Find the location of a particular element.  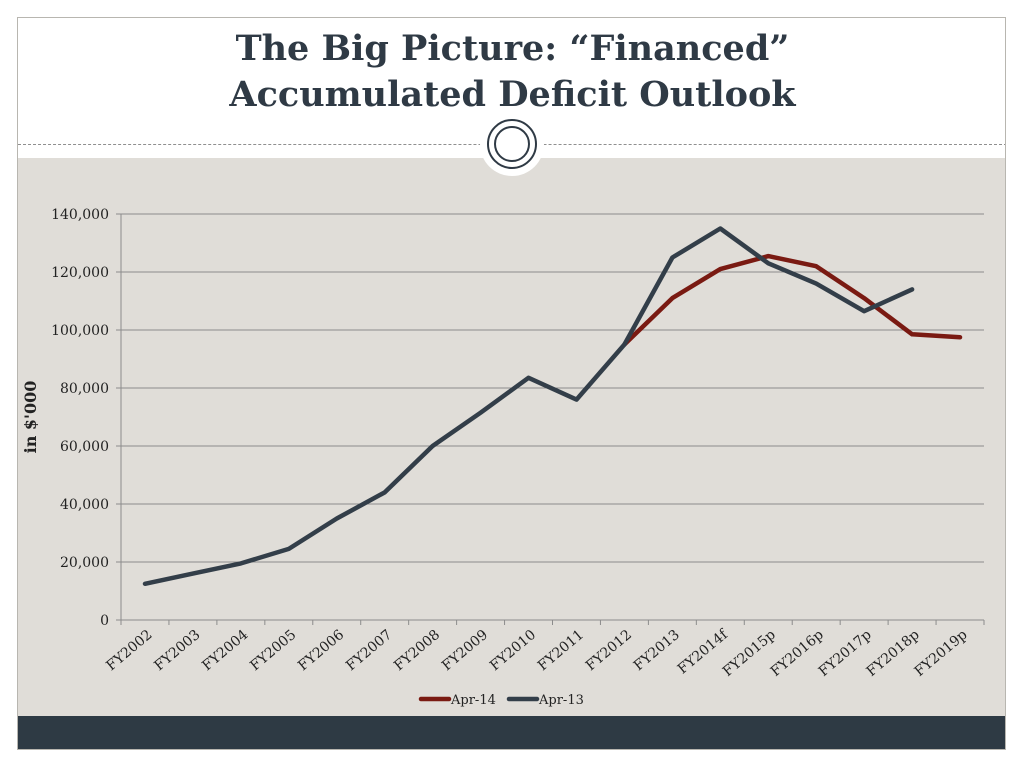

x-tick-label: FY2004 is located at coordinates (225, 650).